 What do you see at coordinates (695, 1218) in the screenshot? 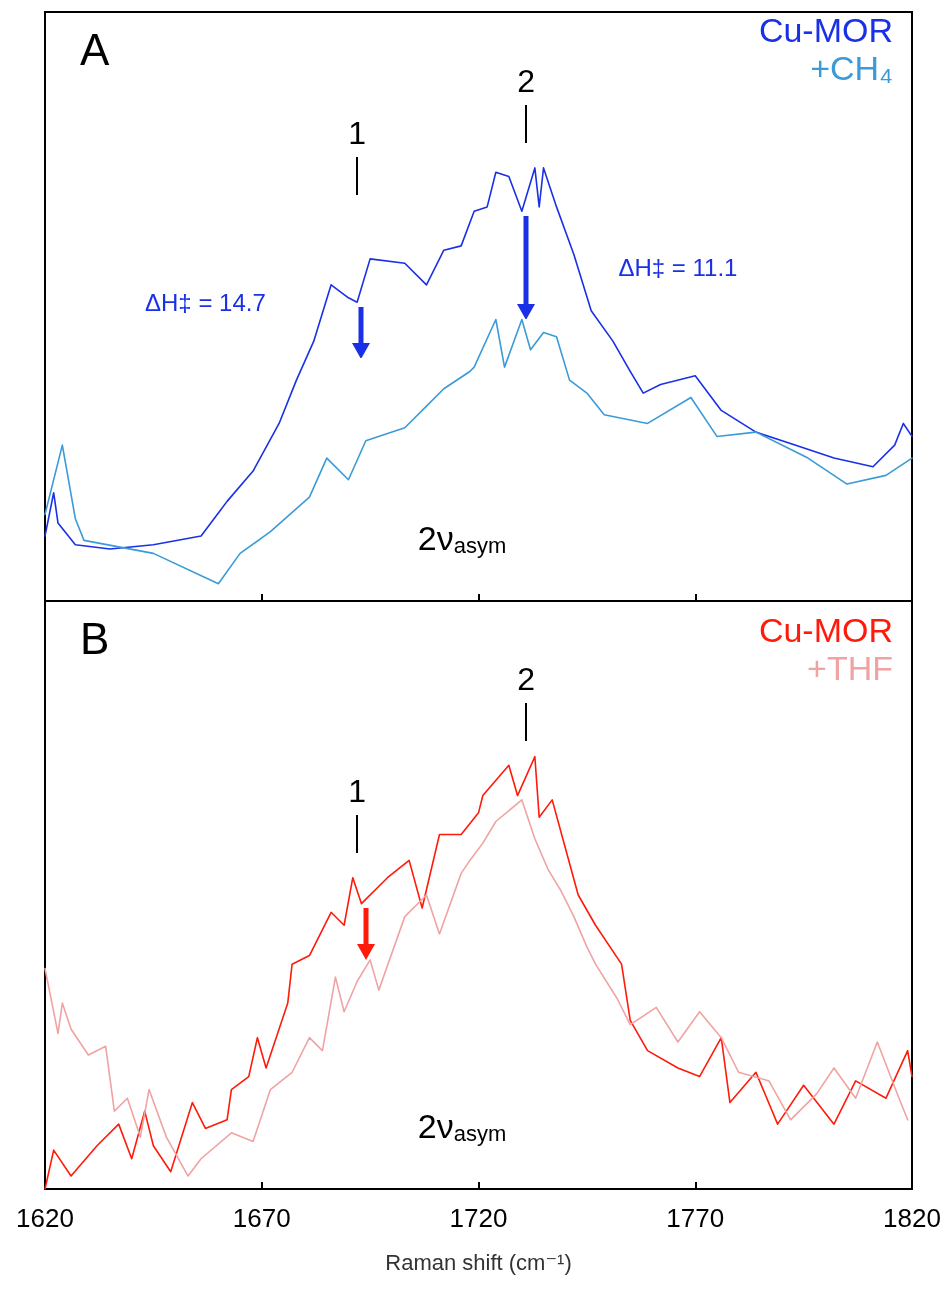
I see `x-tick-label: 1770` at bounding box center [695, 1218].